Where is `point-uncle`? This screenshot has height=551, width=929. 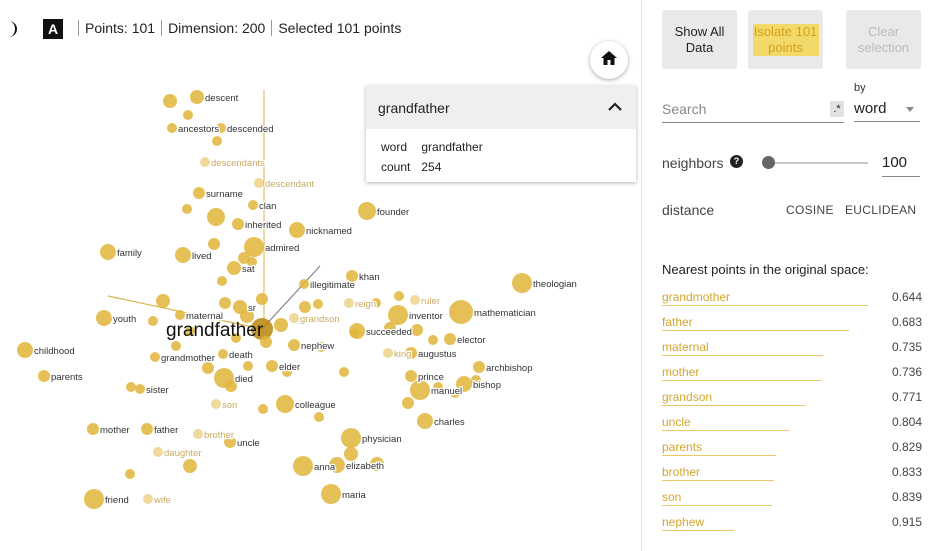 point-uncle is located at coordinates (230, 442).